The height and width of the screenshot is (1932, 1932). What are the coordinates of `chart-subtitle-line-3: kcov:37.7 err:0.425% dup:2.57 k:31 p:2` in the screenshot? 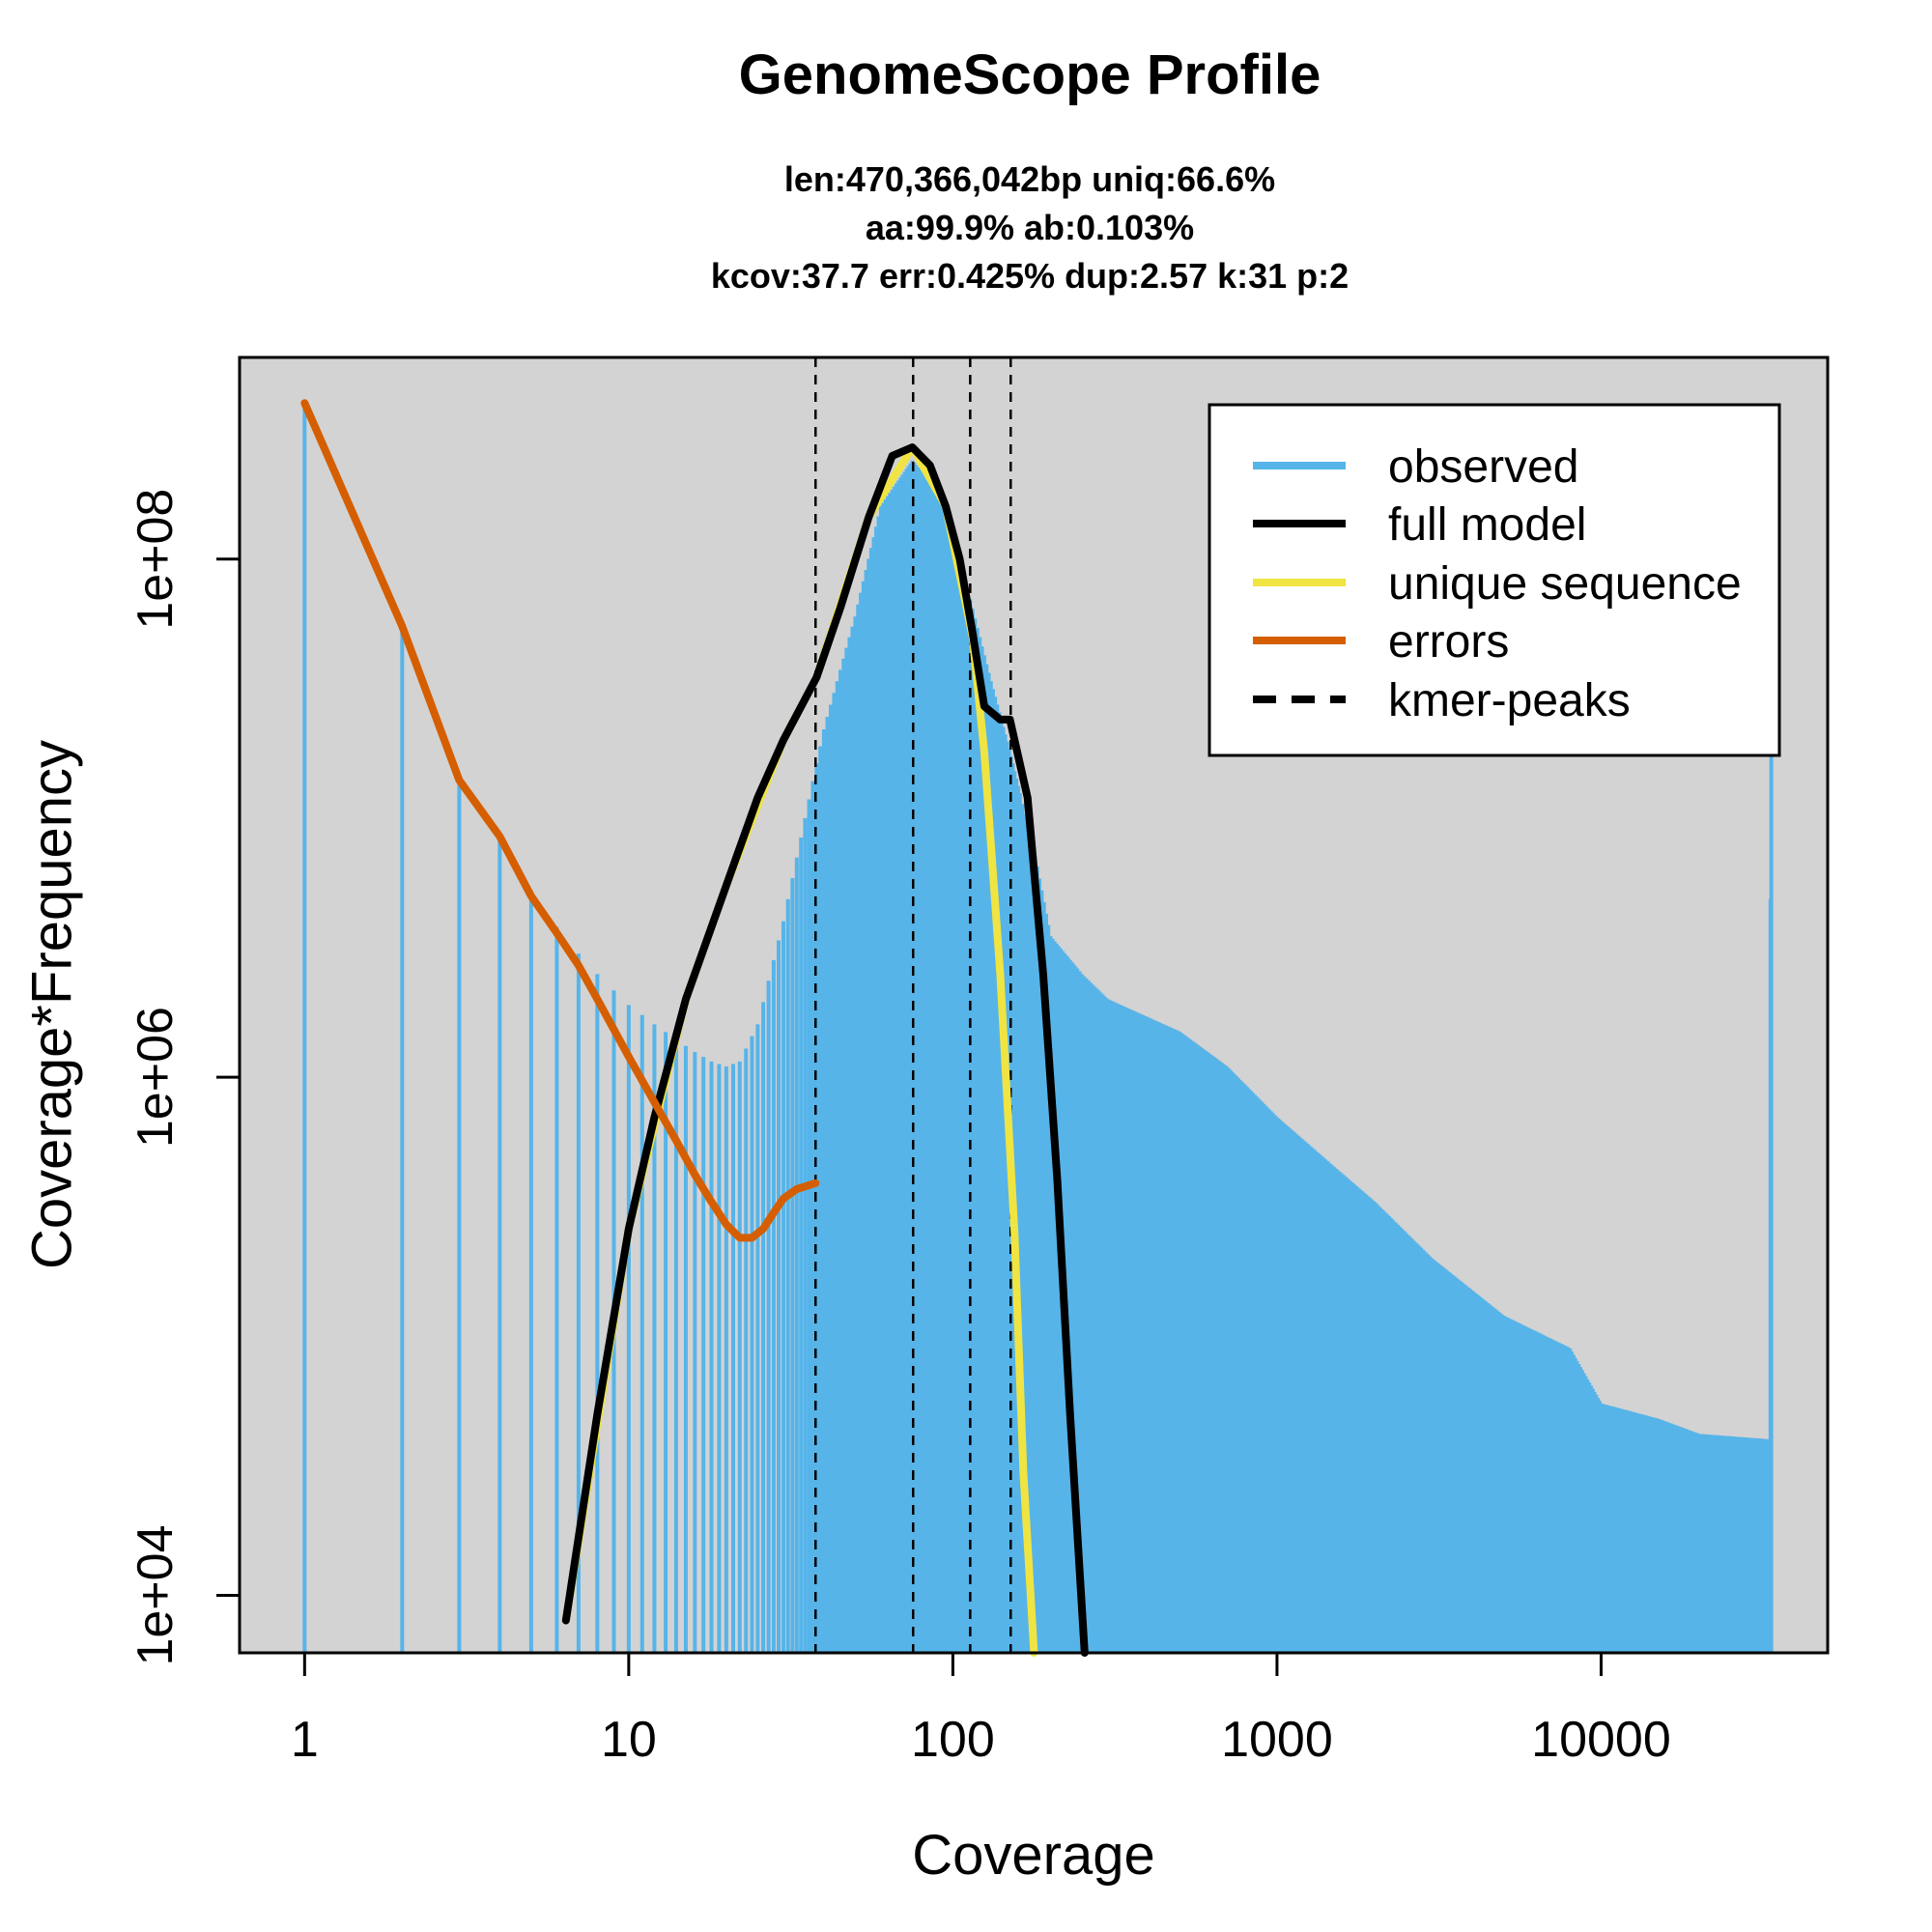 It's located at (1030, 276).